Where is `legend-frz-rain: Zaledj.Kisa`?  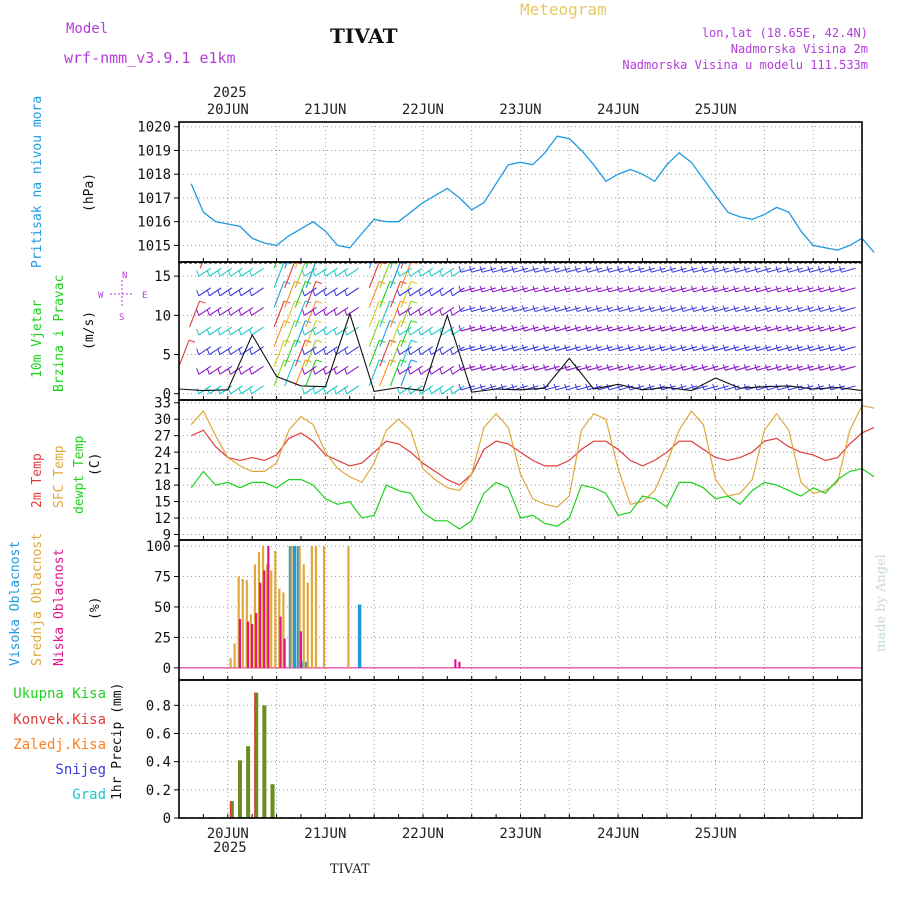
legend-frz-rain: Zaledj.Kisa is located at coordinates (59, 745).